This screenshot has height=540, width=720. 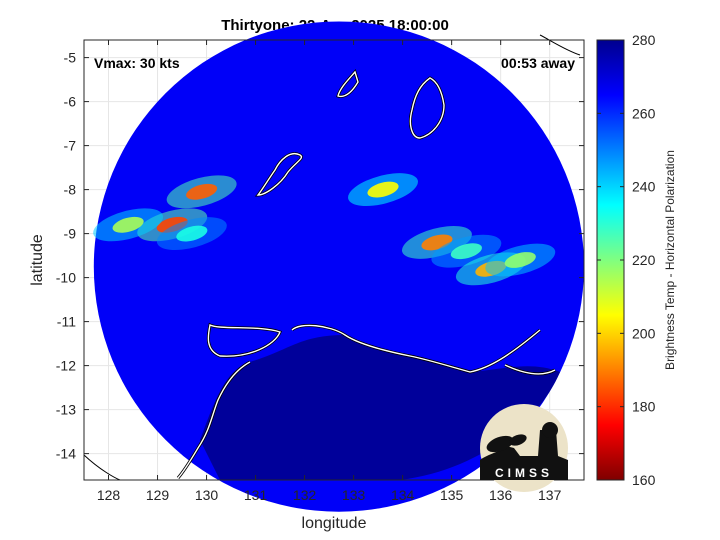 What do you see at coordinates (501, 495) in the screenshot?
I see `x-tick-label: 136` at bounding box center [501, 495].